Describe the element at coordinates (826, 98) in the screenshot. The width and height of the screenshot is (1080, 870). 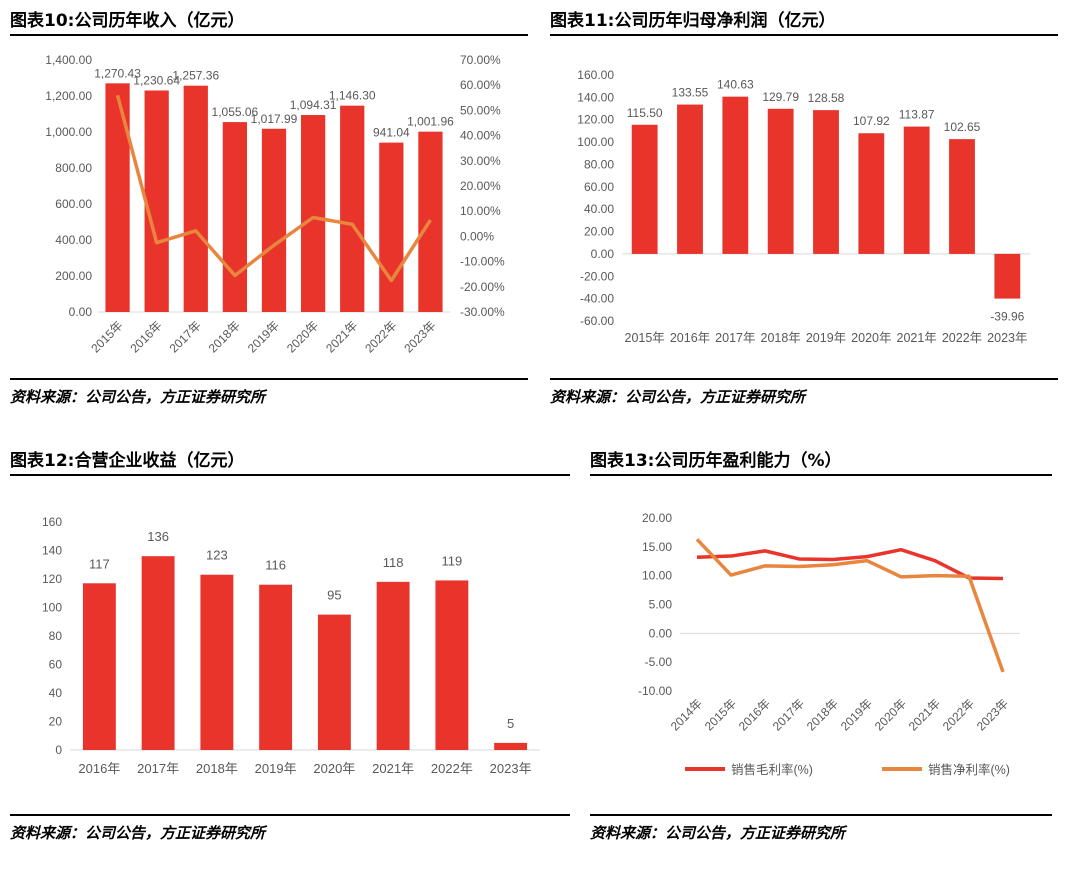
I see `data-label: 128.58` at that location.